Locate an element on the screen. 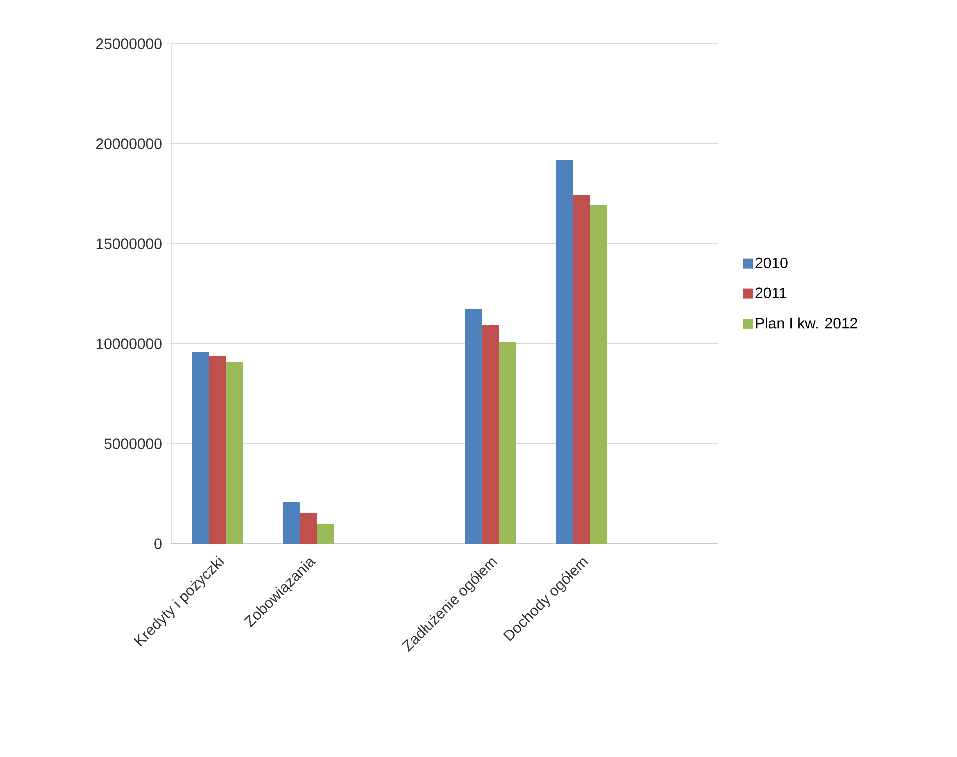 The width and height of the screenshot is (957, 757). y-tick-label: 25000000 is located at coordinates (129, 44).